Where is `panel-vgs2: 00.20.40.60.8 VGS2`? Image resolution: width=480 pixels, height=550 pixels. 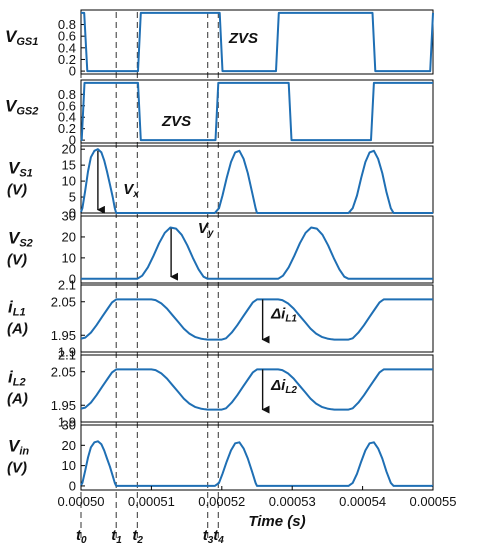 panel-vgs2: 00.20.40.60.8 VGS2 is located at coordinates (219, 113).